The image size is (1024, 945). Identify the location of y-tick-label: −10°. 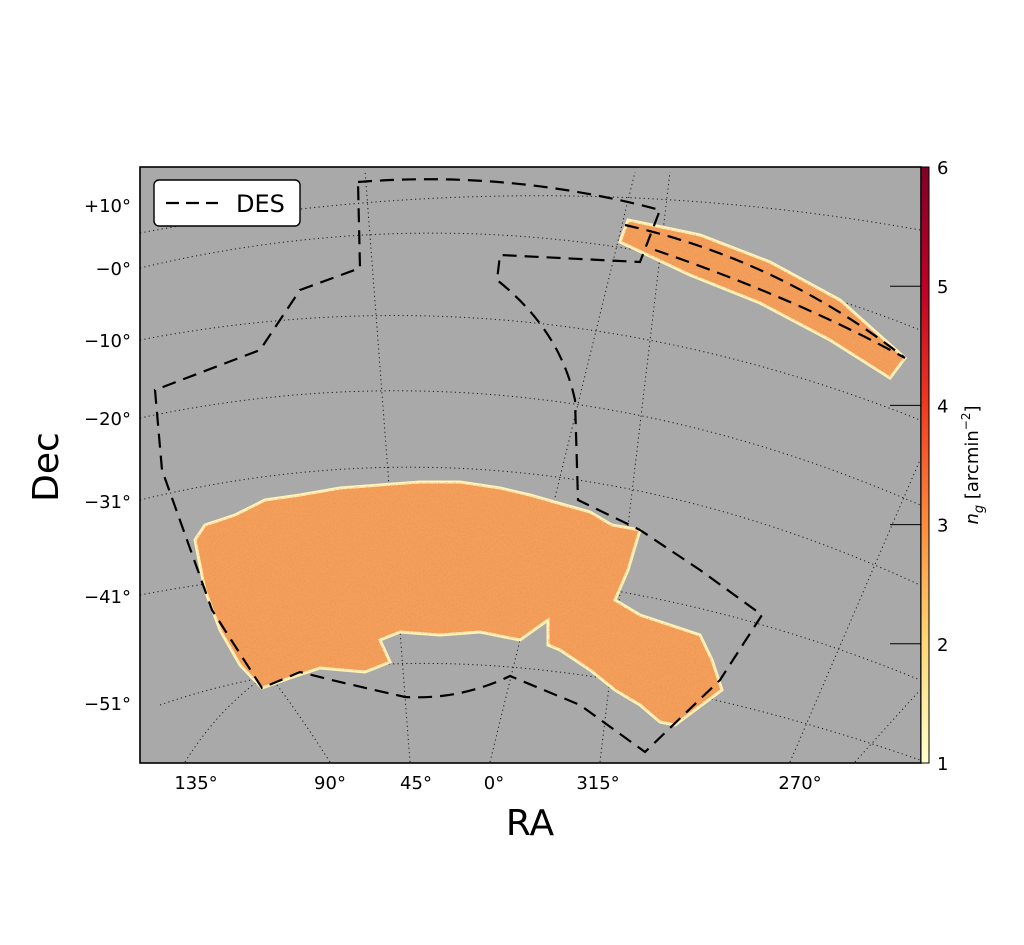
(107, 341).